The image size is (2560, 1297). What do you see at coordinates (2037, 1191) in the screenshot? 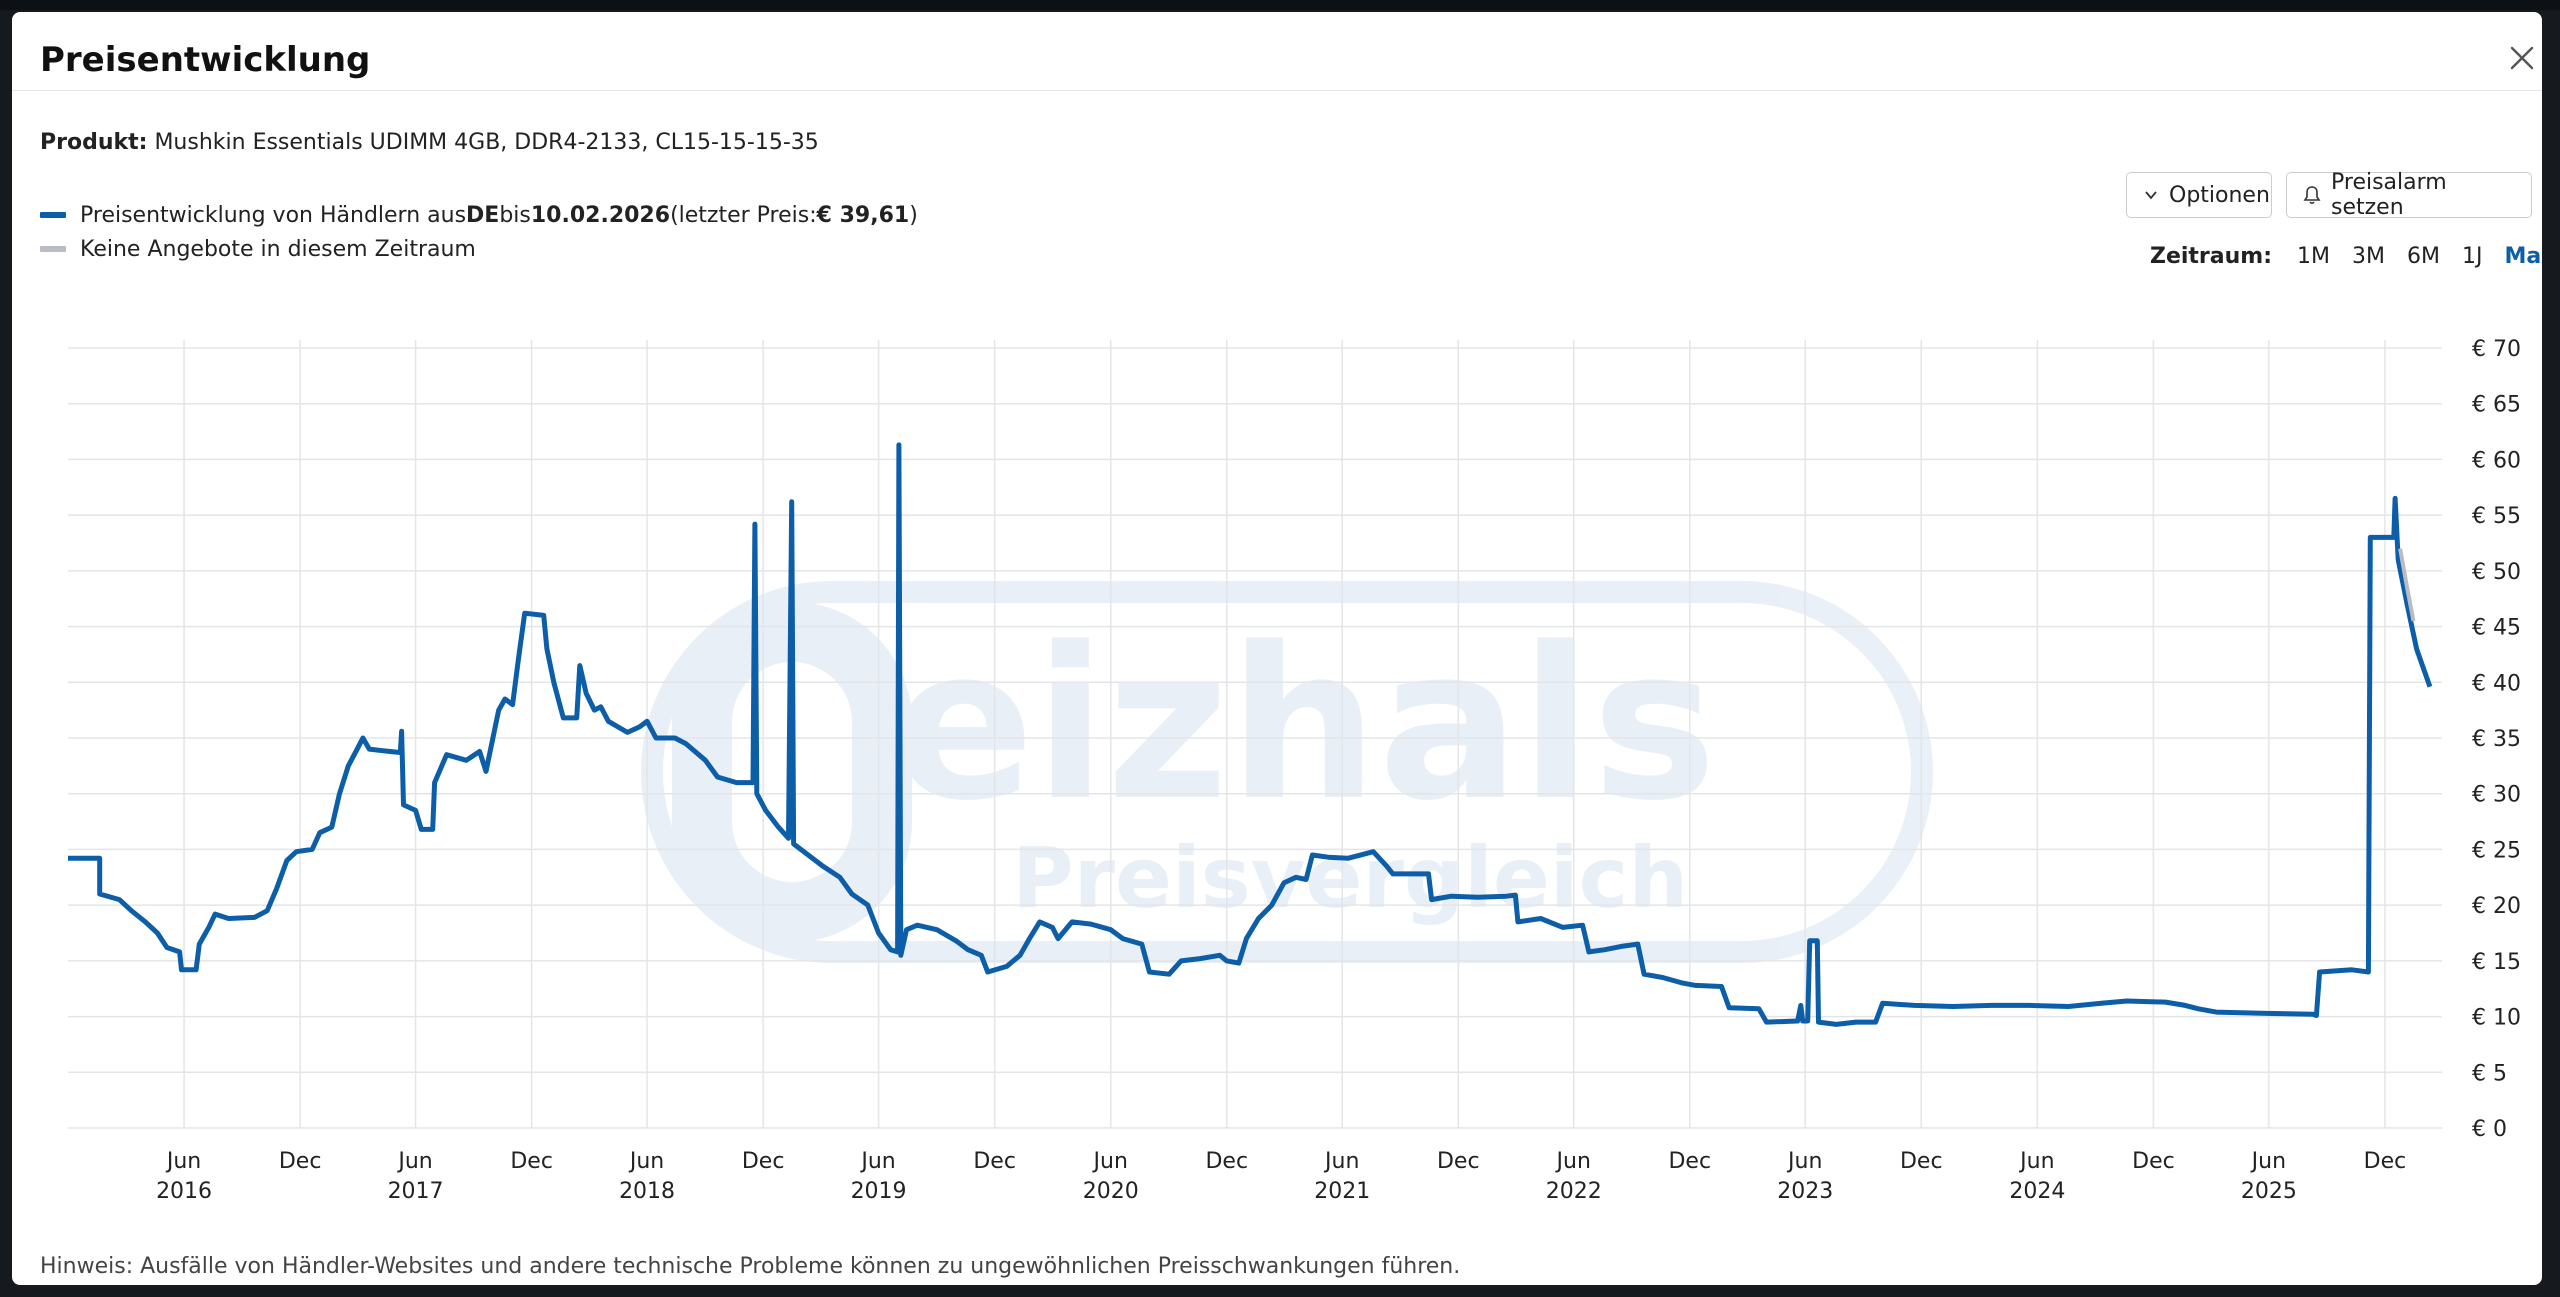
I see `x-tick-year: 2024` at bounding box center [2037, 1191].